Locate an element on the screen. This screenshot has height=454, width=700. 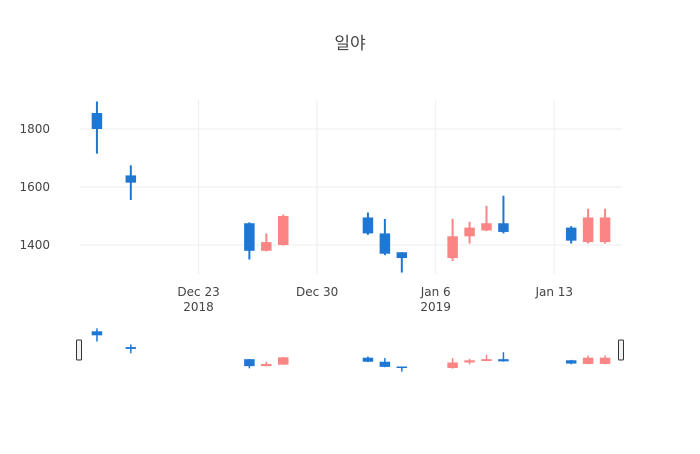
x-tick-label: Dec 23 is located at coordinates (198, 292).